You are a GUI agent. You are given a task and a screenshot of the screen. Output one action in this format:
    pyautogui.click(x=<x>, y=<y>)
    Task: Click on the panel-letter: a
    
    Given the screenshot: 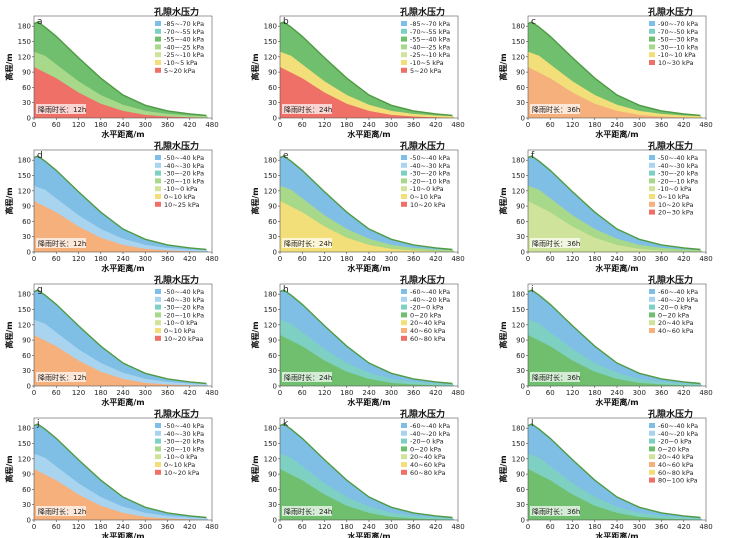 What is the action you would take?
    pyautogui.click(x=40, y=22)
    